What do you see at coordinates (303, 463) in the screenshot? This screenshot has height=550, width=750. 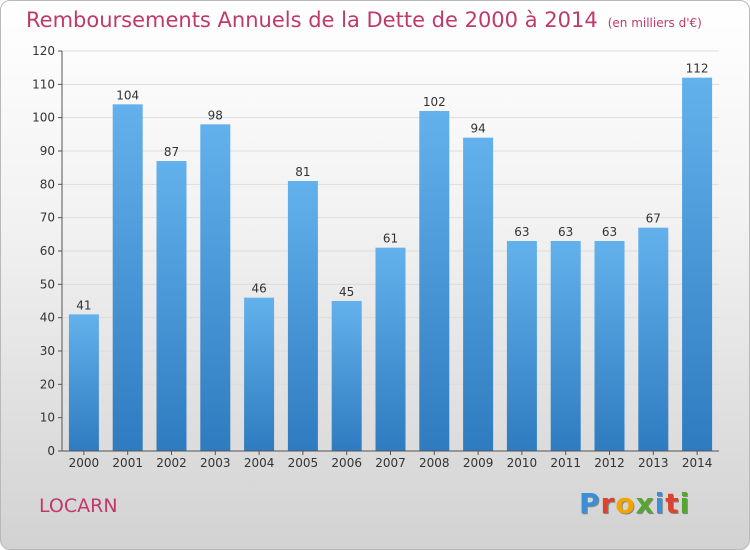 I see `x-tick-label: 2005` at bounding box center [303, 463].